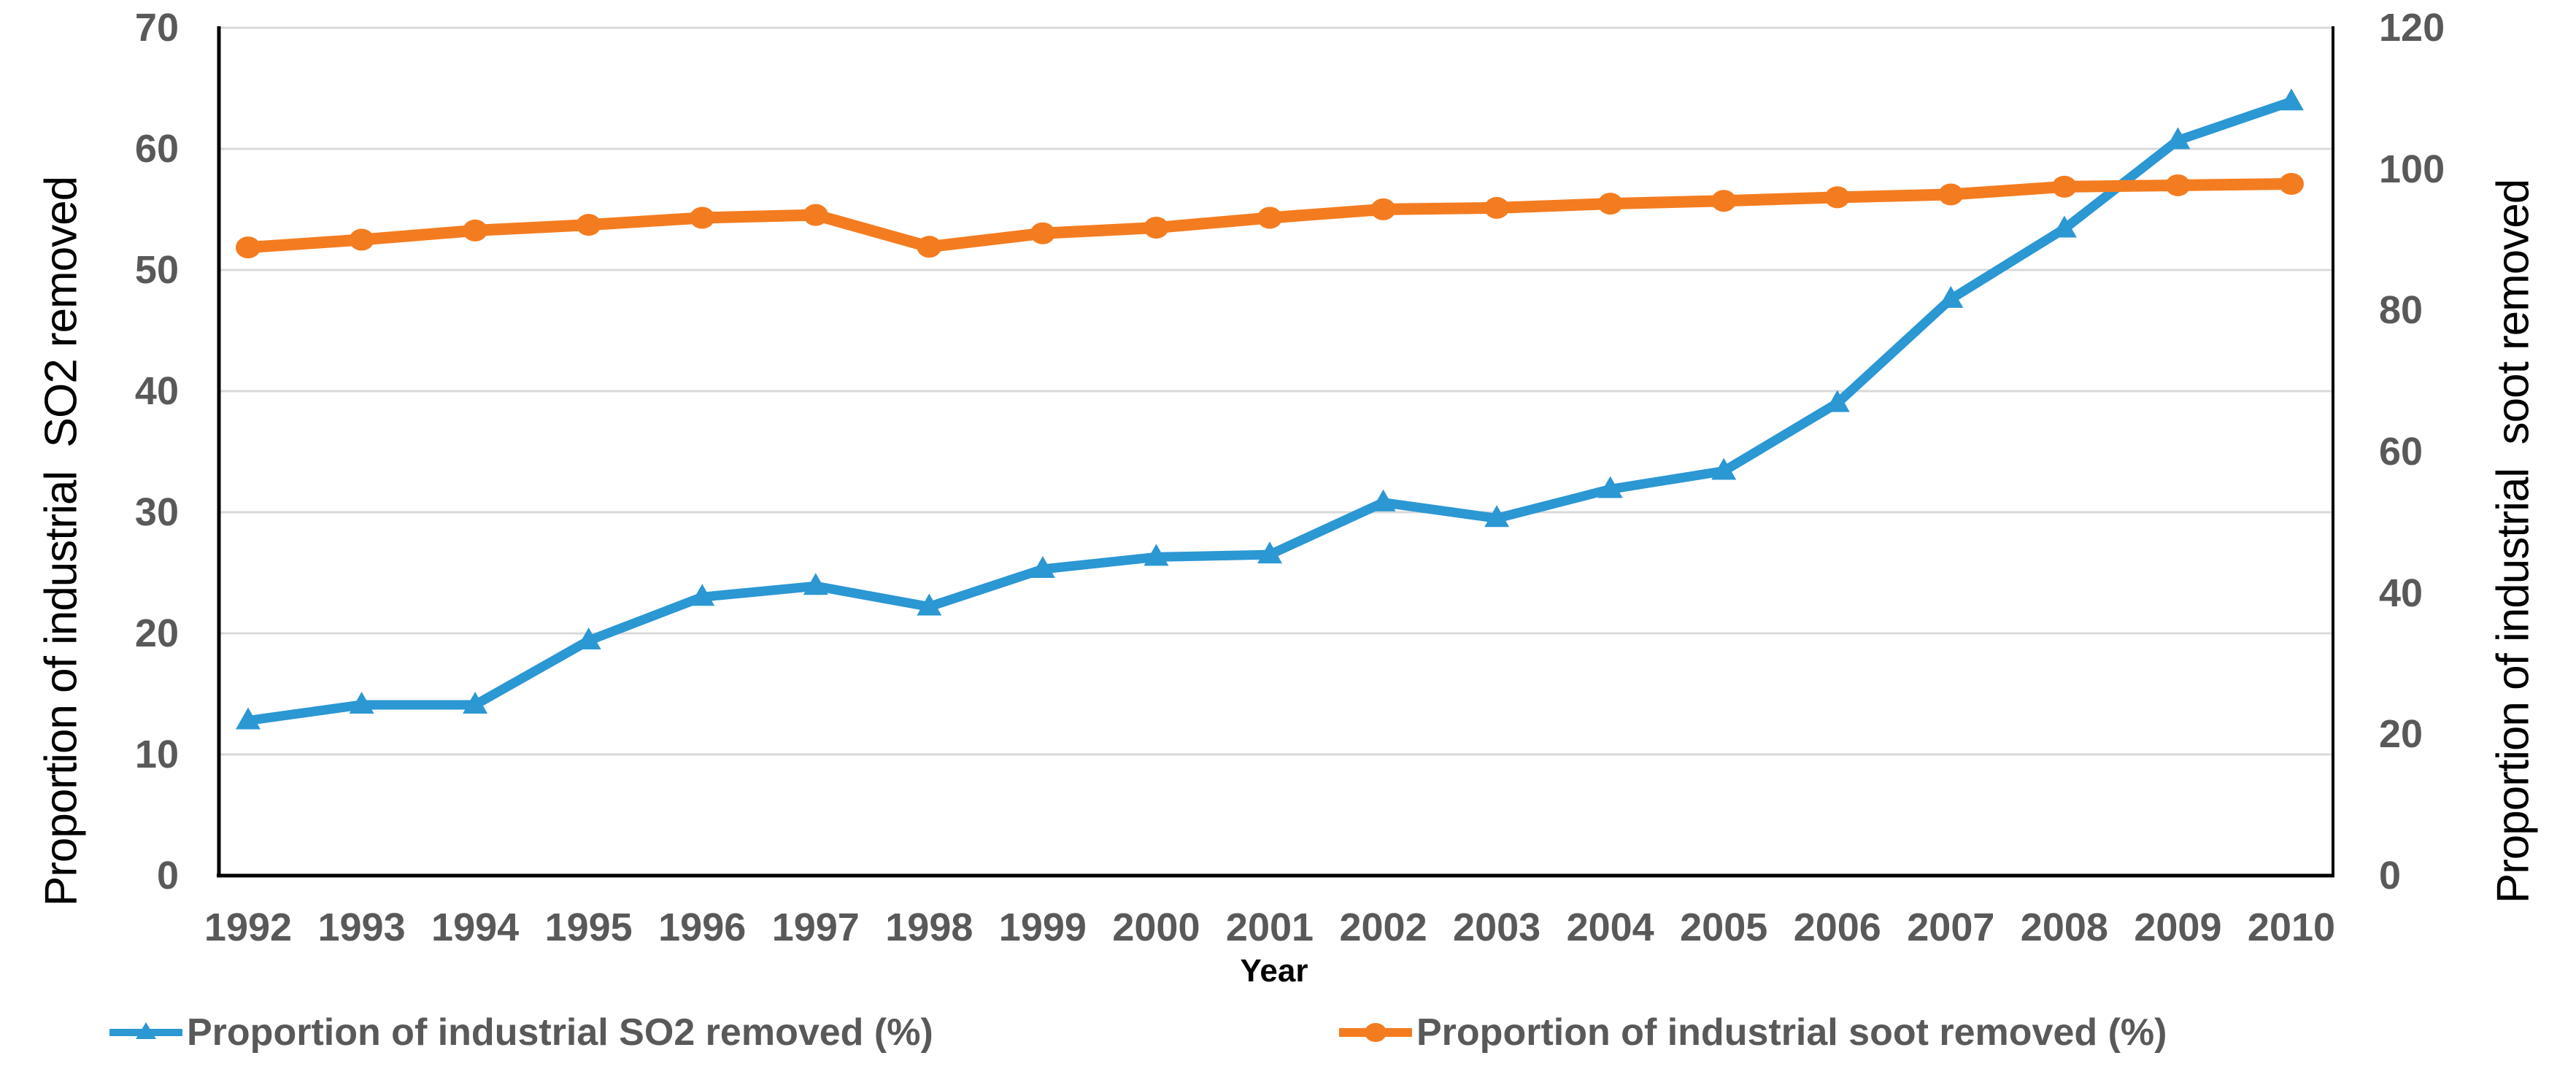 The height and width of the screenshot is (1077, 2576). Describe the element at coordinates (2401, 593) in the screenshot. I see `right-y-tick-40: 40` at that location.